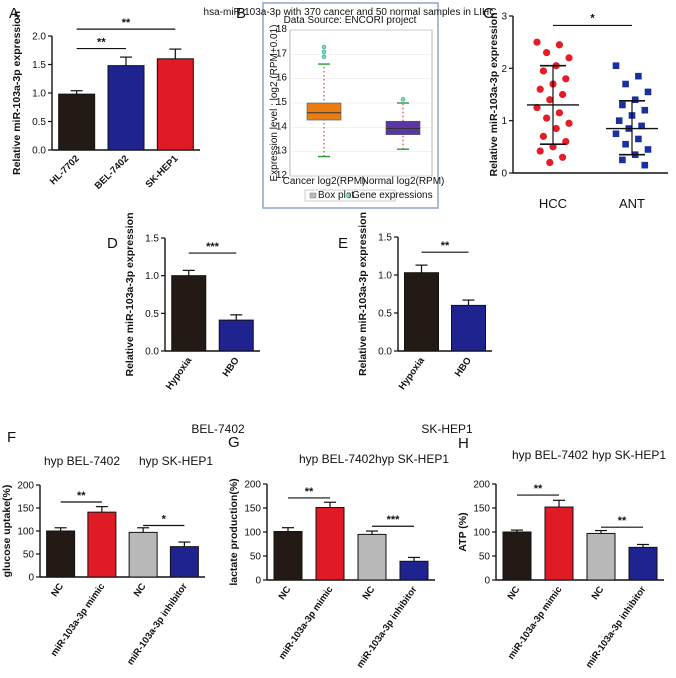  What do you see at coordinates (11, 437) in the screenshot?
I see `panel-label: F` at bounding box center [11, 437].